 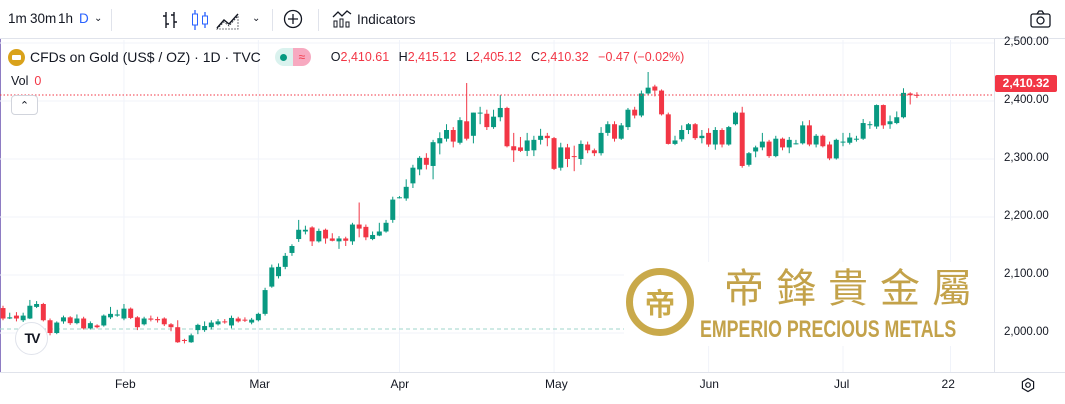 I want to click on time-tick-label: Feb, so click(x=125, y=384).